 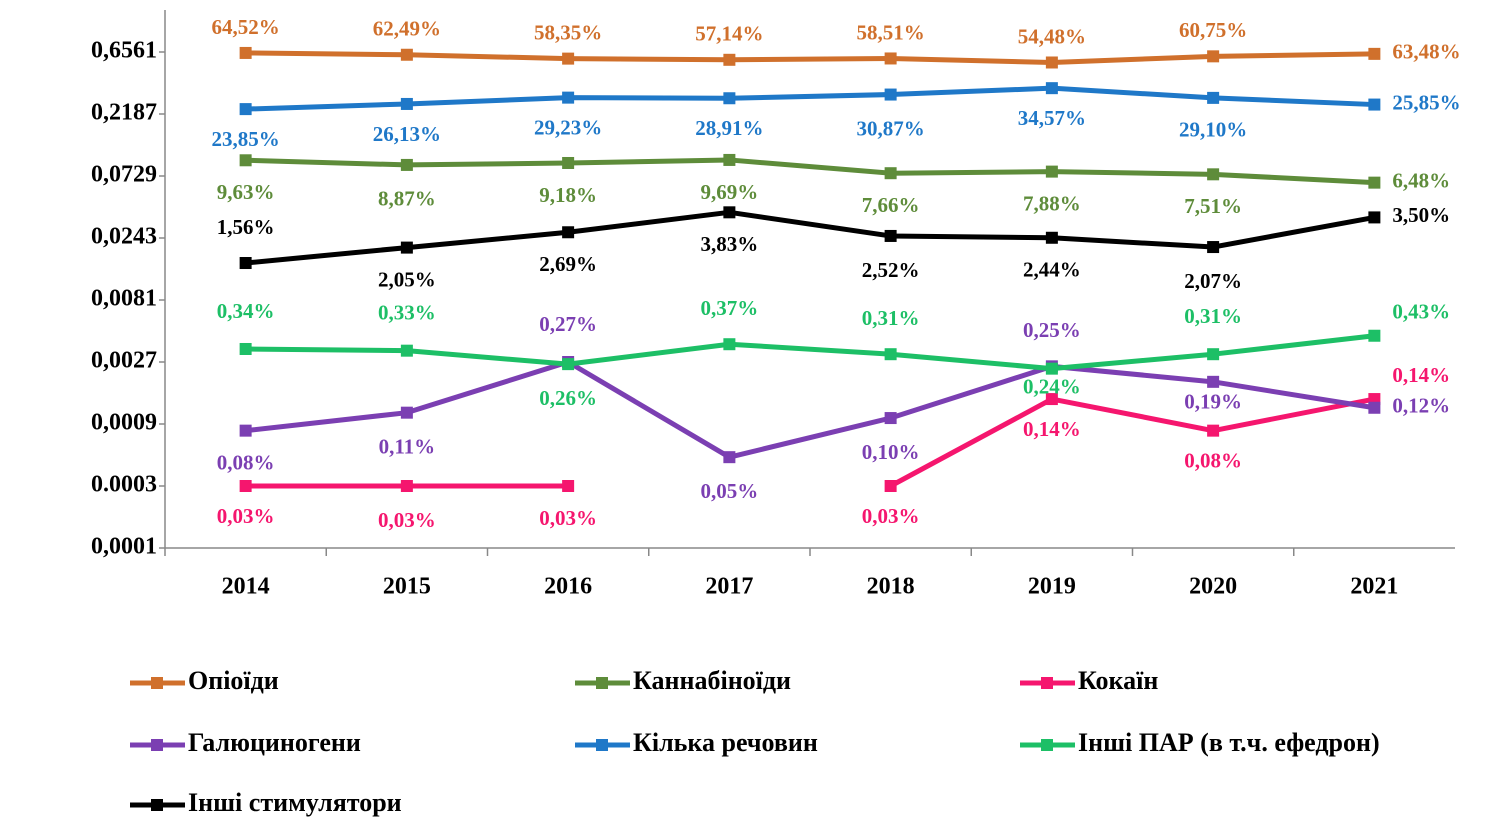 I want to click on value-label: 30,87%, so click(x=891, y=128).